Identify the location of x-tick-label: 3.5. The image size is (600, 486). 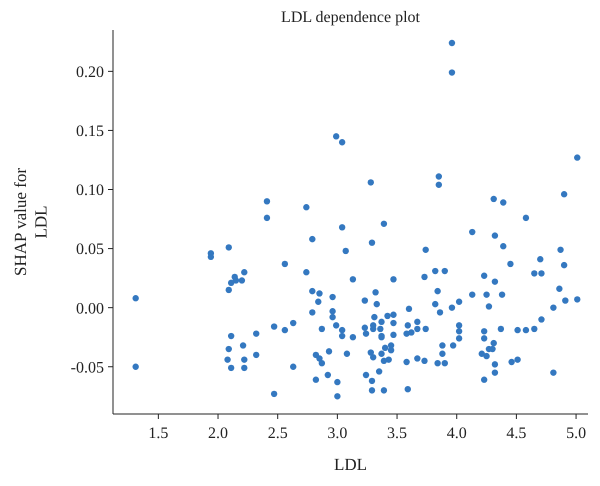
(397, 433).